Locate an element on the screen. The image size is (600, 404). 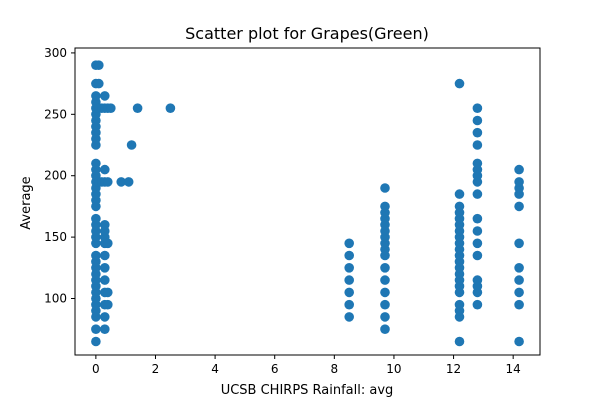
y-tick-label: 200 is located at coordinates (55, 176).